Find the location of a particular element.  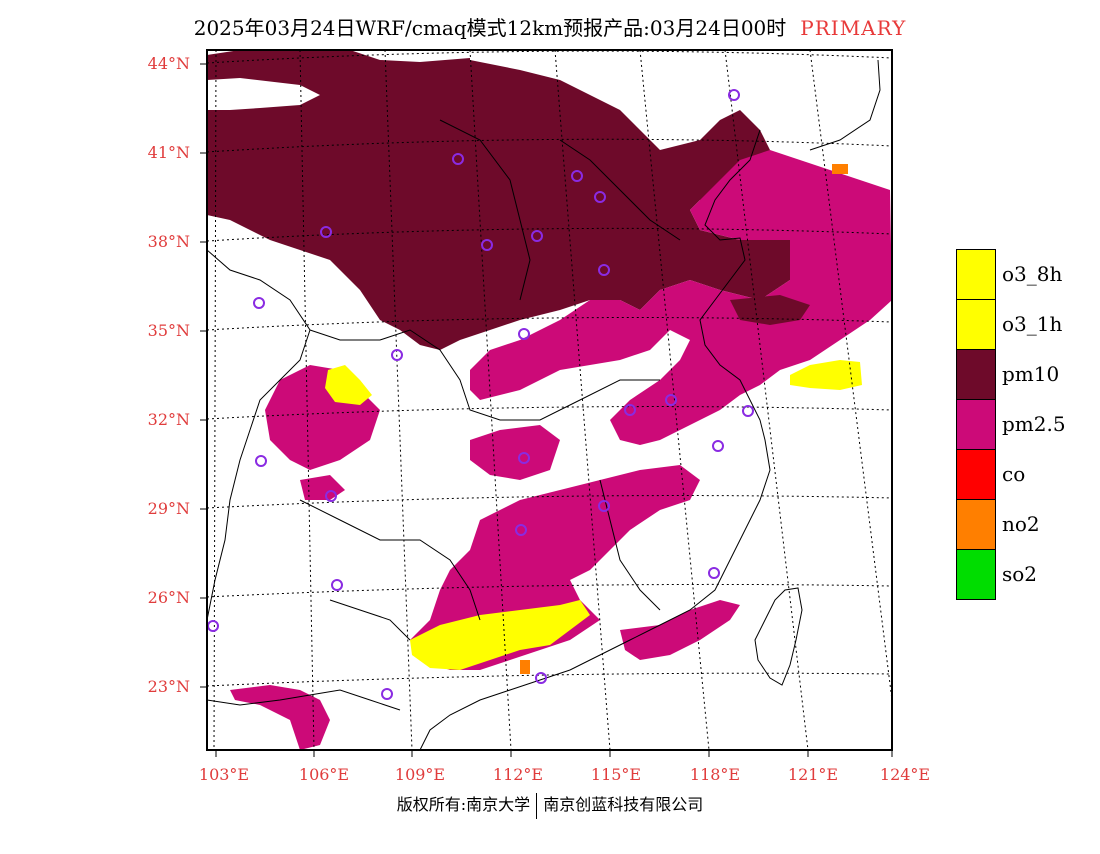

legend-label: co is located at coordinates (1014, 474).